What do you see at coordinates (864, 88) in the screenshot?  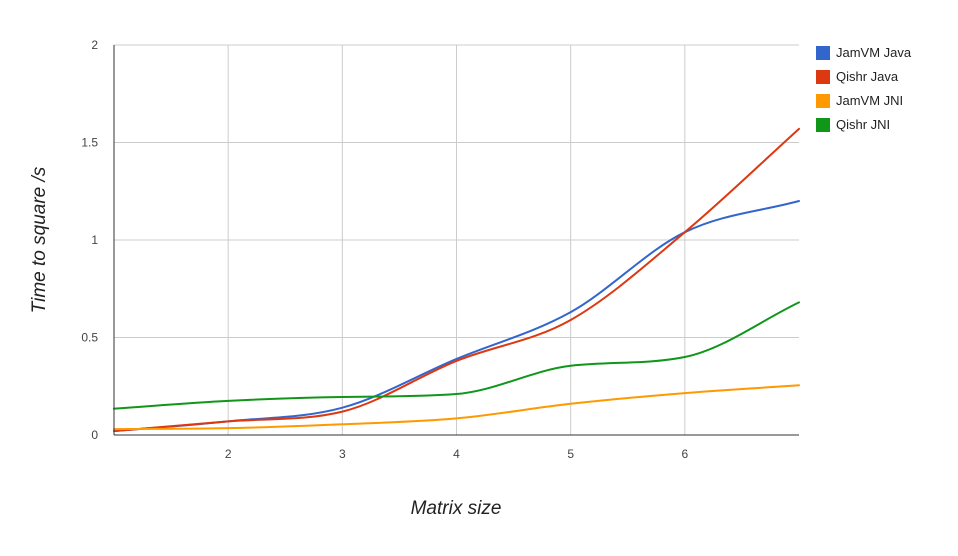 I see `legend: JamVM Java Qishr Java JamVM JNI Qishr JNI` at bounding box center [864, 88].